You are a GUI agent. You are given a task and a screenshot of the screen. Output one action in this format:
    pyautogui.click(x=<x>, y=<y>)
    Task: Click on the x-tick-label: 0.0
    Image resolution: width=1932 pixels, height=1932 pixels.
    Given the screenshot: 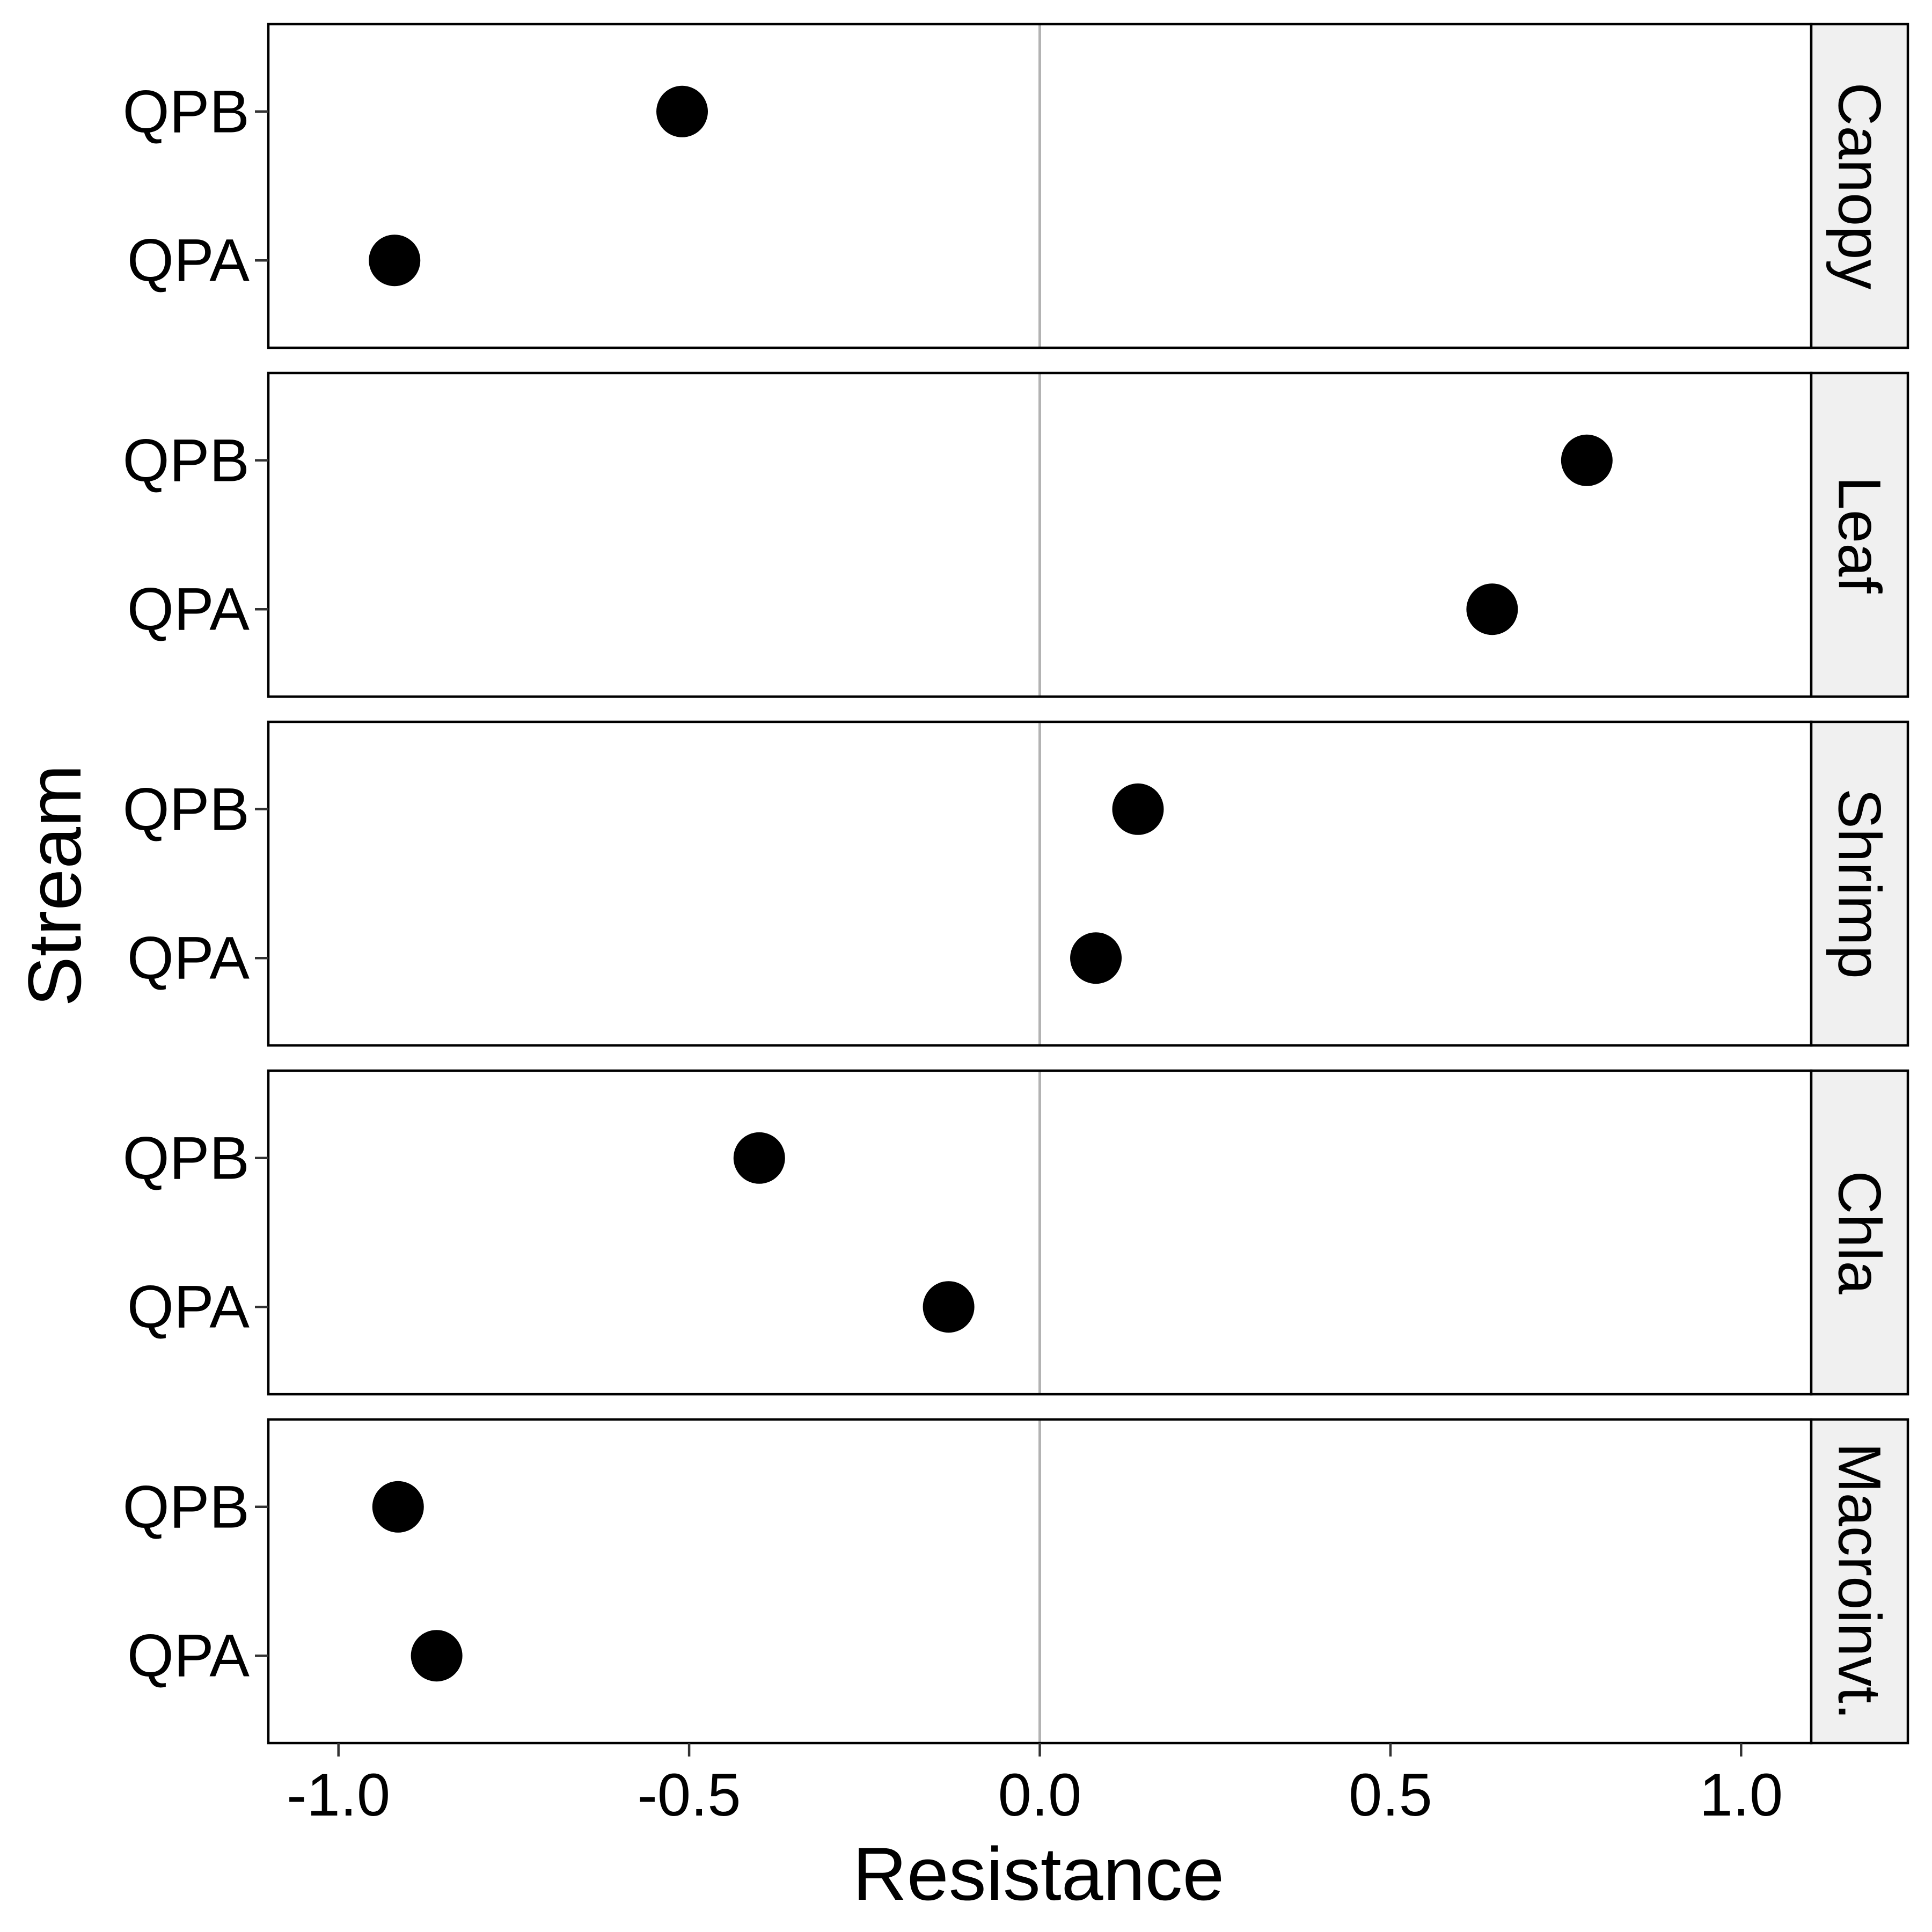 What is the action you would take?
    pyautogui.click(x=1040, y=1794)
    